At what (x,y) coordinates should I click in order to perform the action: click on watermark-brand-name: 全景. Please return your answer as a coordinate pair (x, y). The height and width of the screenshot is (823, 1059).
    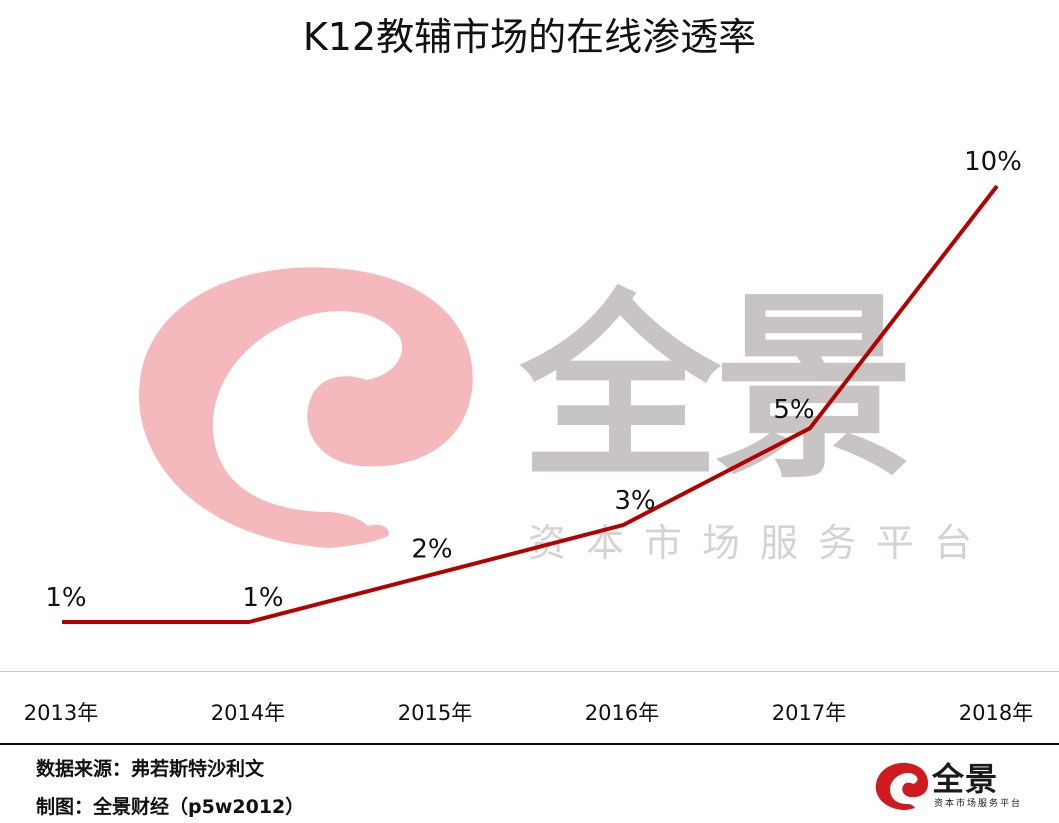
    Looking at the image, I should click on (717, 389).